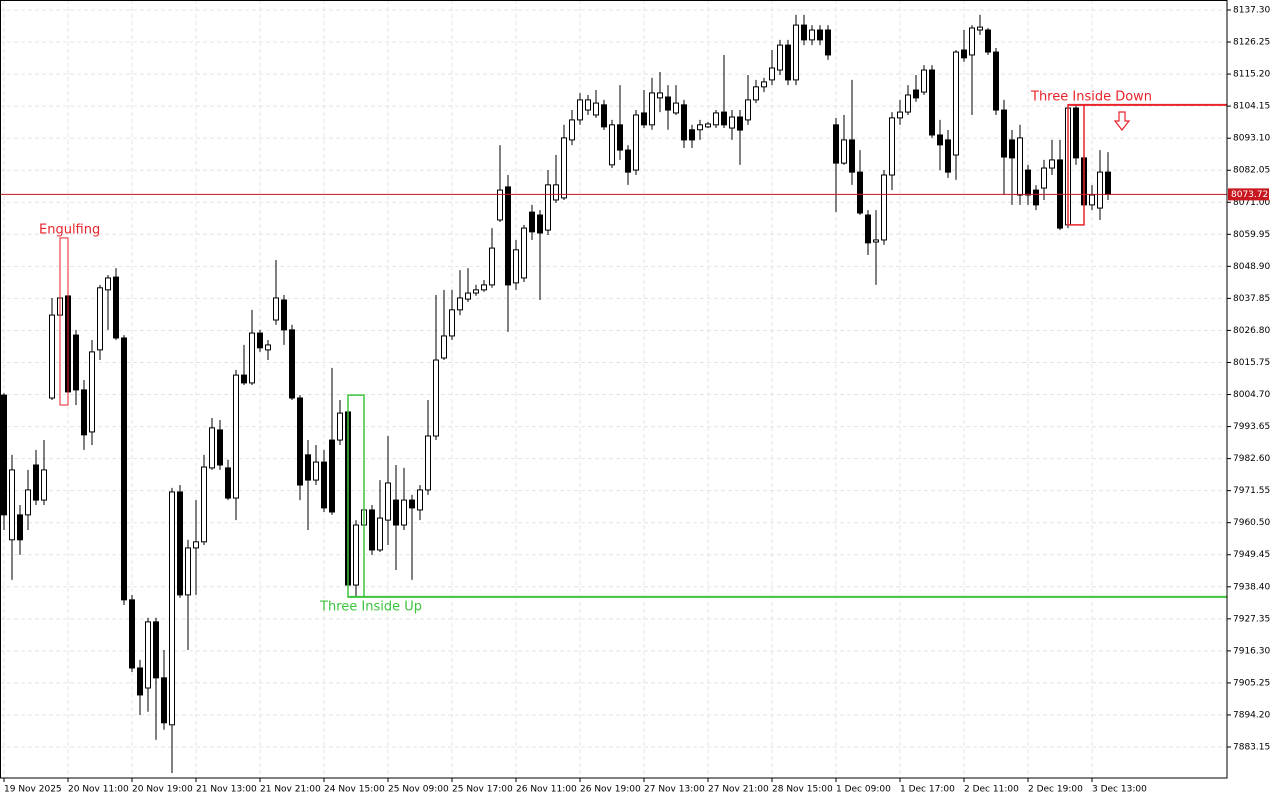 The width and height of the screenshot is (1280, 800). I want to click on x-tick-label: 21 Nov 21:00, so click(290, 790).